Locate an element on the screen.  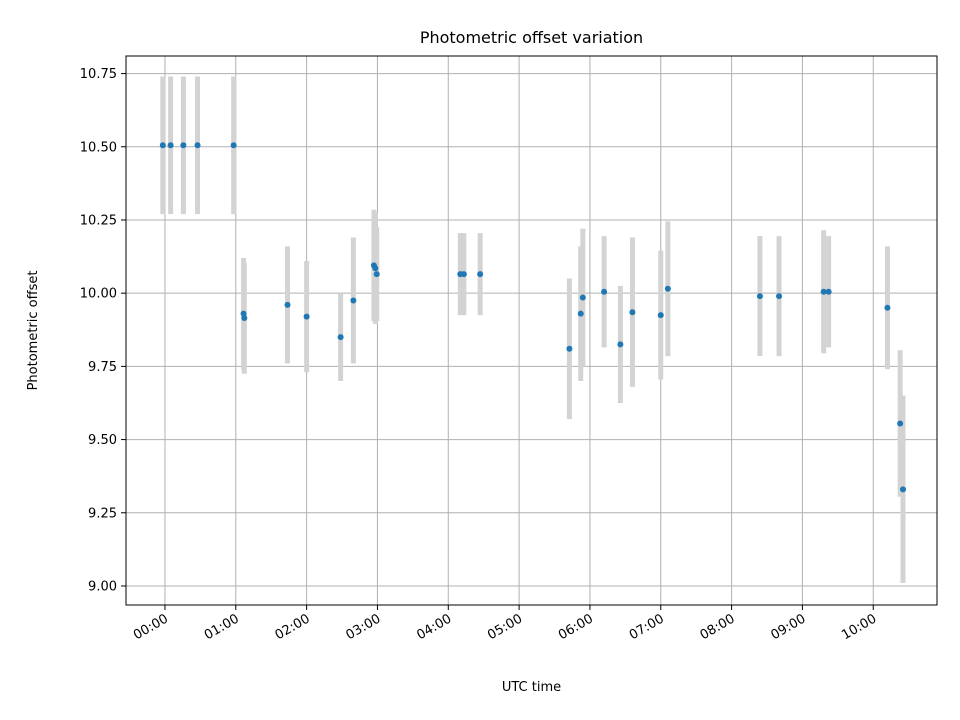
x-tick-label: 04:00 is located at coordinates (434, 627).